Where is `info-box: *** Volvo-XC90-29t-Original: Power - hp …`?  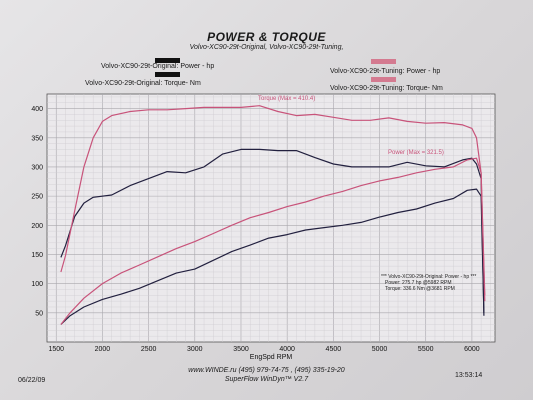 info-box: *** Volvo-XC90-29t-Original: Power - hp … is located at coordinates (439, 286).